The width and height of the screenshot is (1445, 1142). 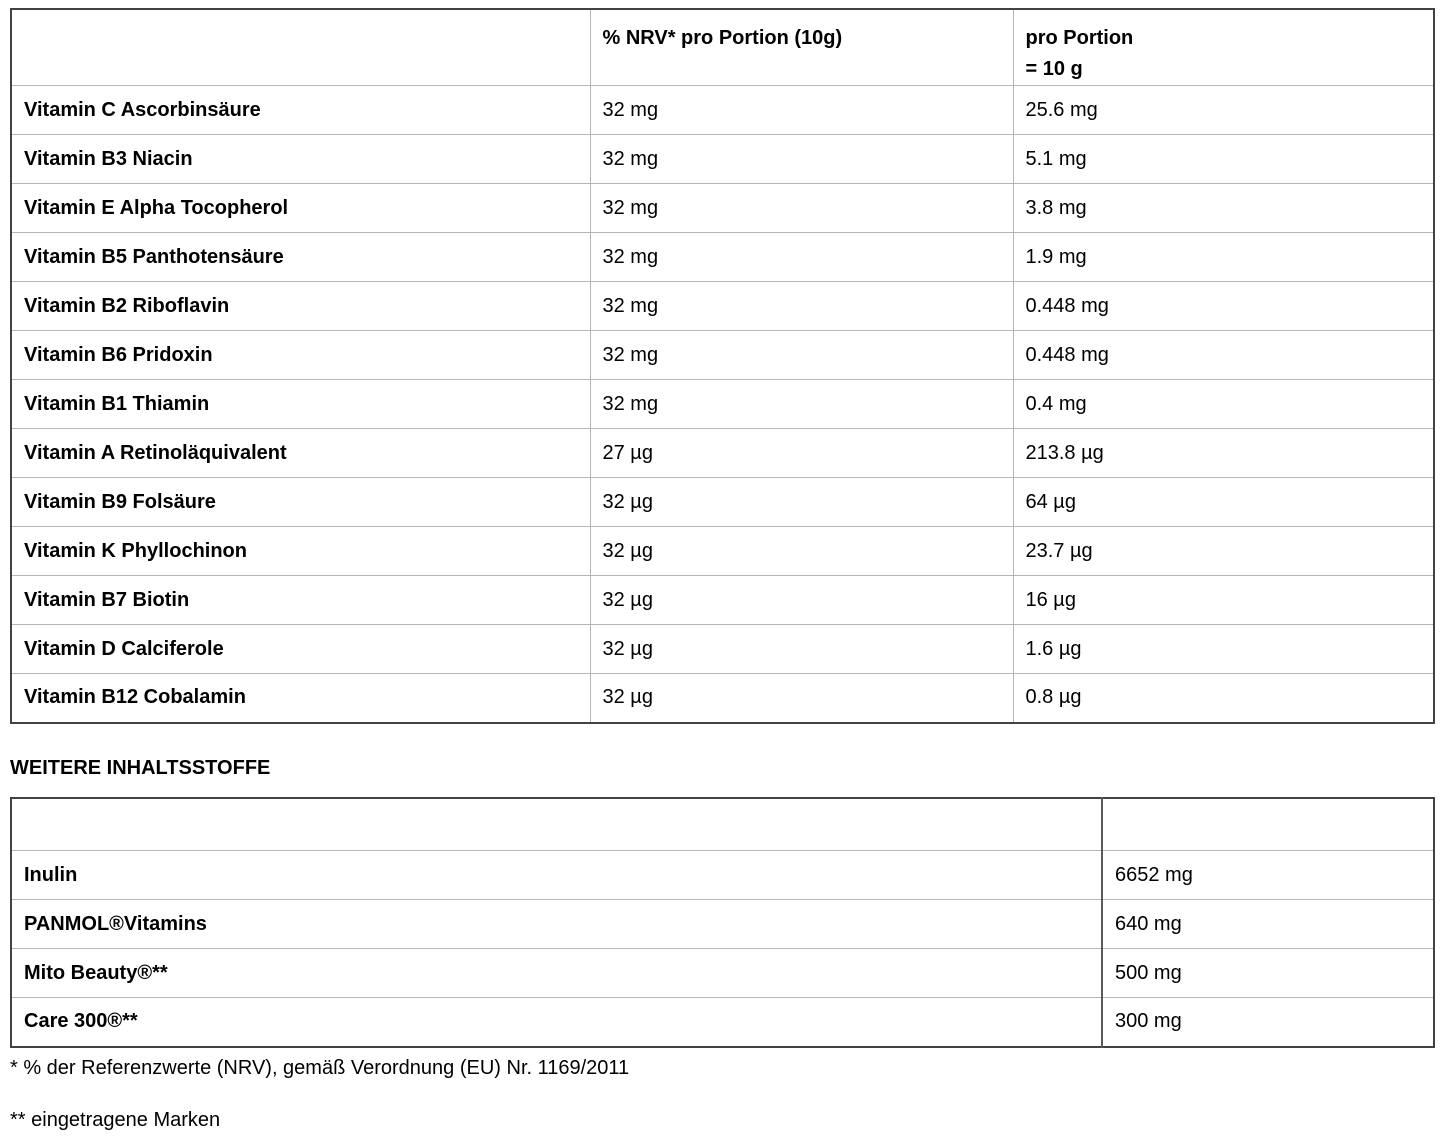 What do you see at coordinates (556, 875) in the screenshot?
I see `ingredient-name: Inulin` at bounding box center [556, 875].